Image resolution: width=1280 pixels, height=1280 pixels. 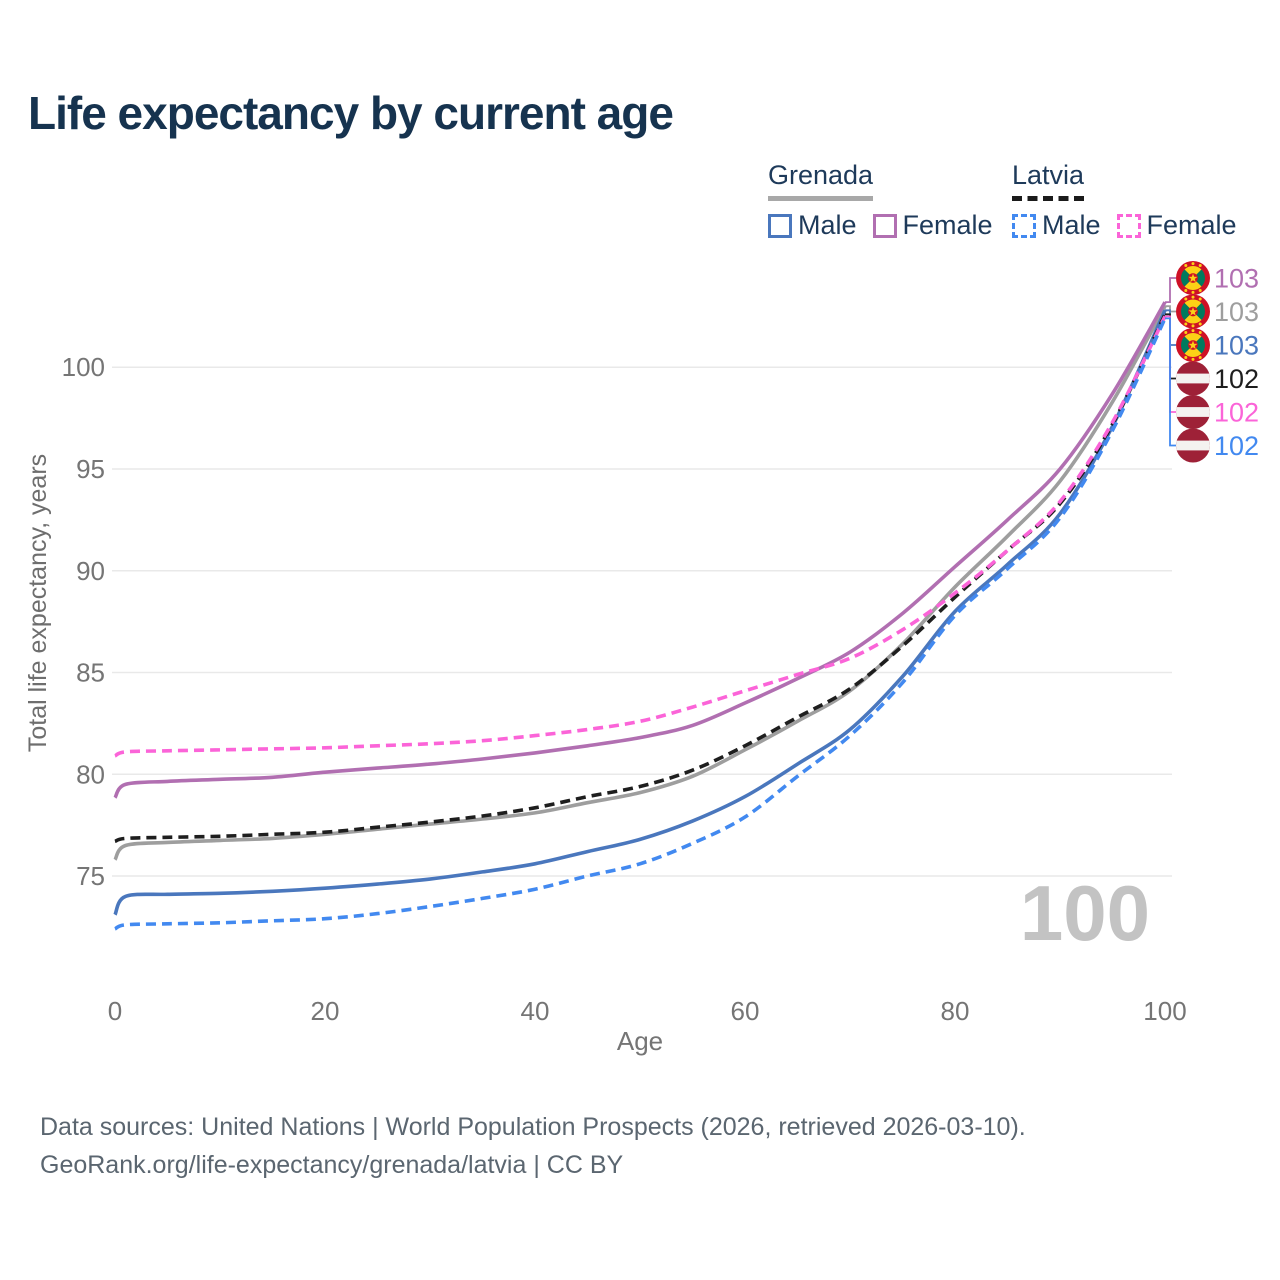 I want to click on y-tick-label-75: 75, so click(x=90, y=876).